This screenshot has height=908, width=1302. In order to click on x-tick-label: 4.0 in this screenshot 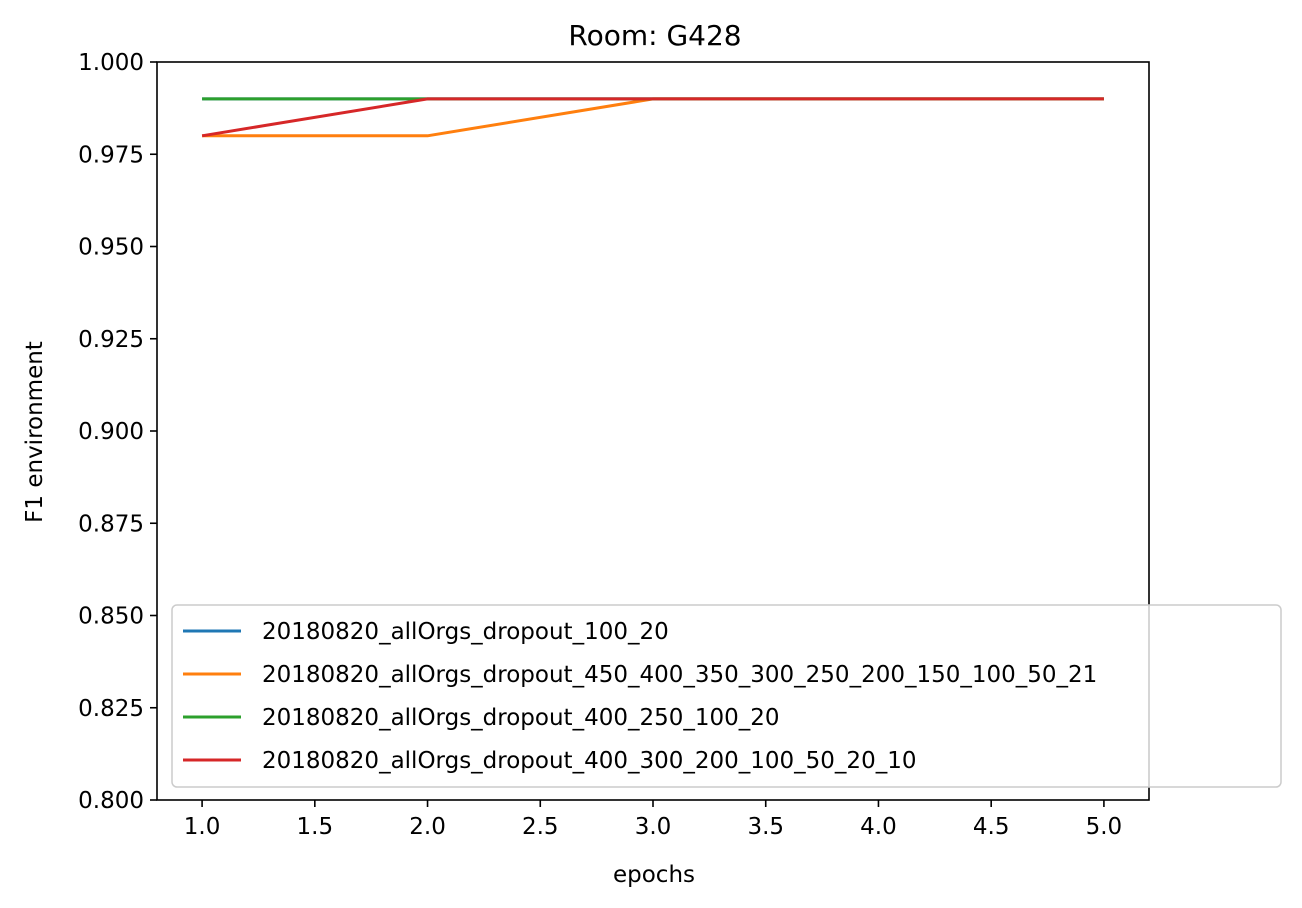, I will do `click(878, 827)`.